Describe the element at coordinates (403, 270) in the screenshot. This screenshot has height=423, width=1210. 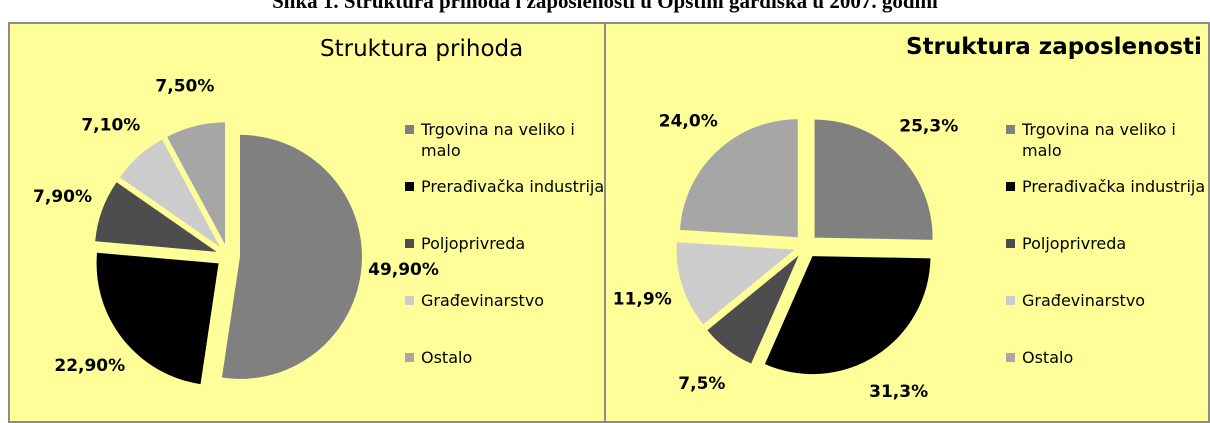
I see `data-label: 49,90%` at that location.